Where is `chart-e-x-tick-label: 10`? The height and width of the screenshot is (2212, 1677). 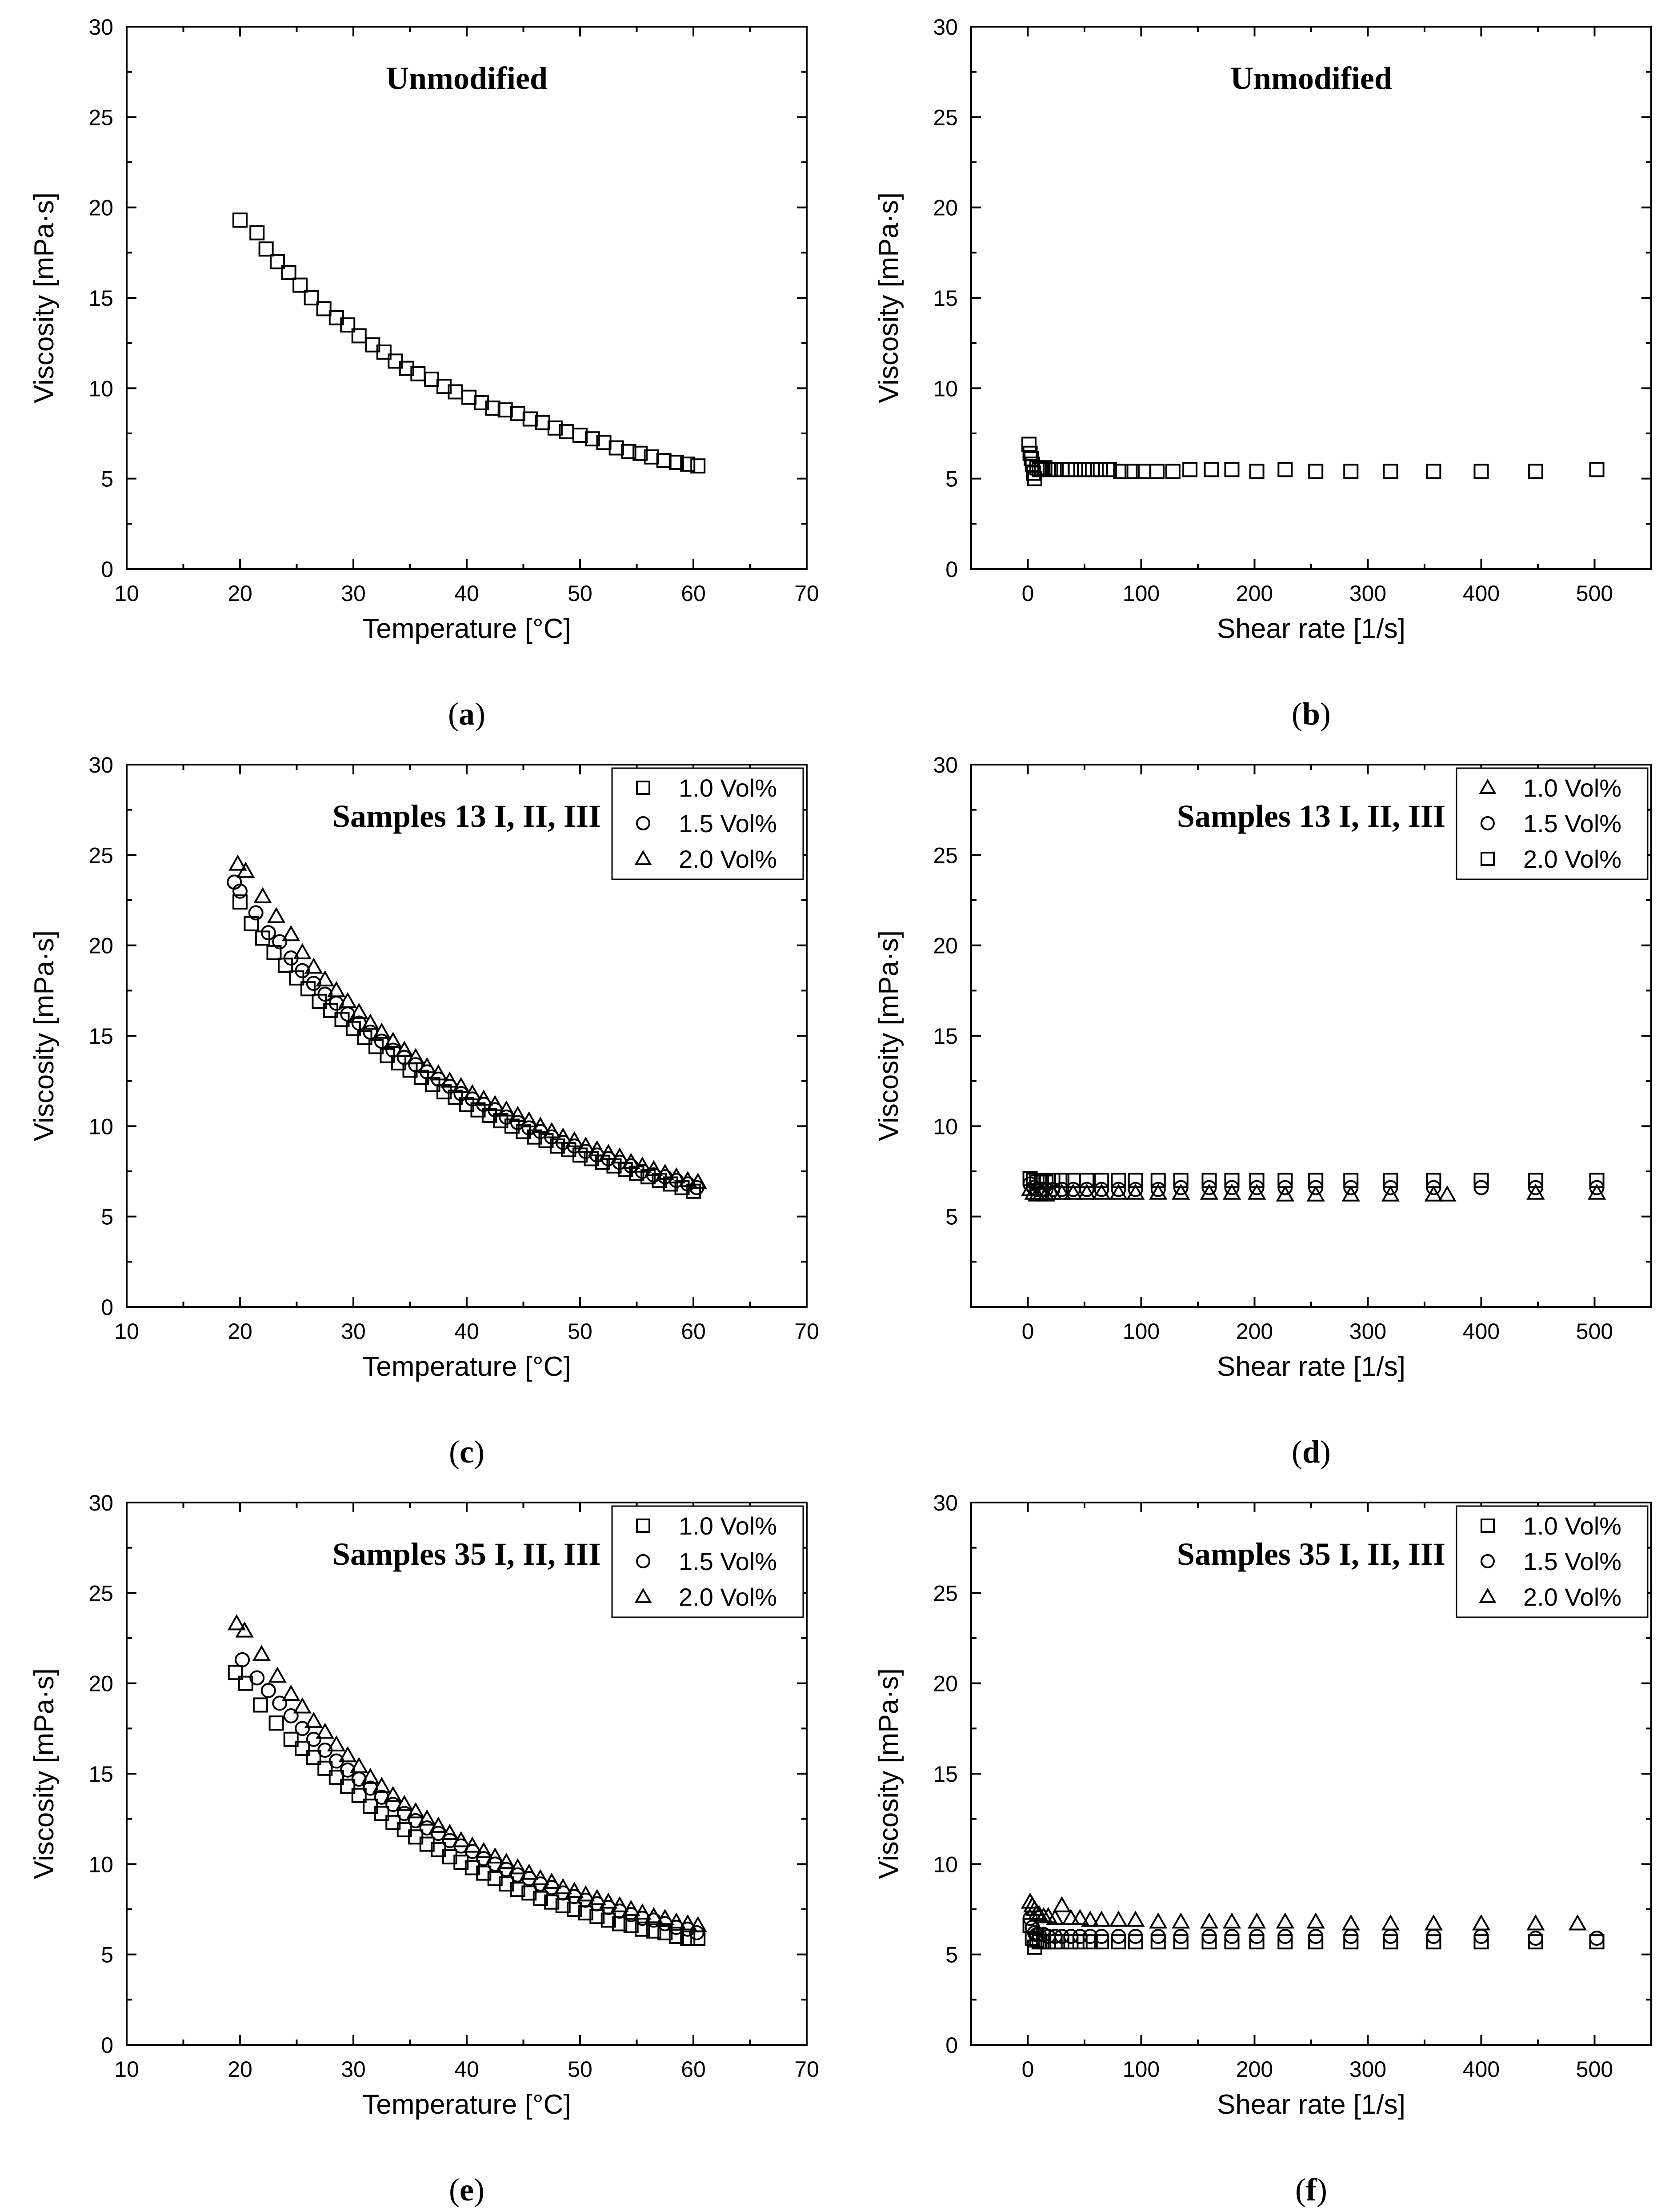
chart-e-x-tick-label: 10 is located at coordinates (127, 2069).